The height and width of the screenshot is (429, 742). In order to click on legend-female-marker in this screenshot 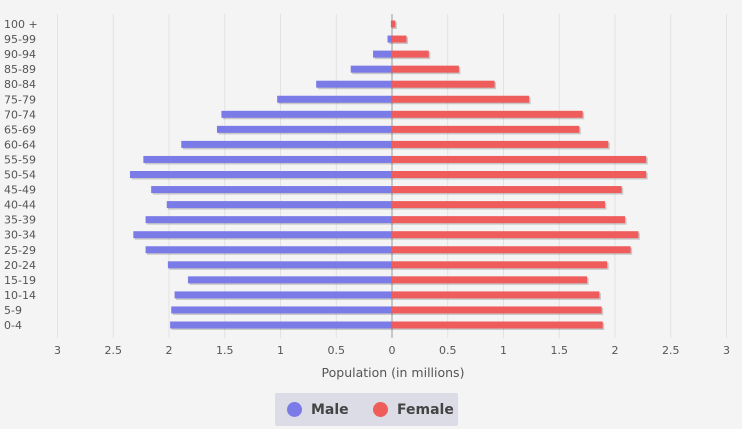, I will do `click(380, 409)`.